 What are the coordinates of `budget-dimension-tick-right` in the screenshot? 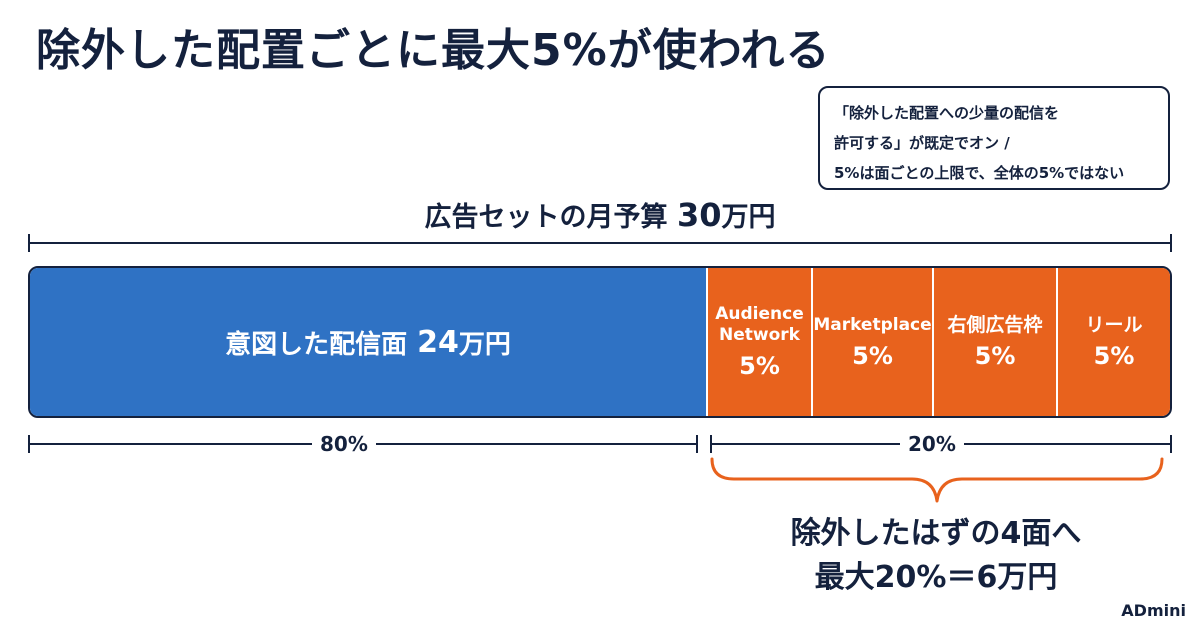 It's located at (1171, 243).